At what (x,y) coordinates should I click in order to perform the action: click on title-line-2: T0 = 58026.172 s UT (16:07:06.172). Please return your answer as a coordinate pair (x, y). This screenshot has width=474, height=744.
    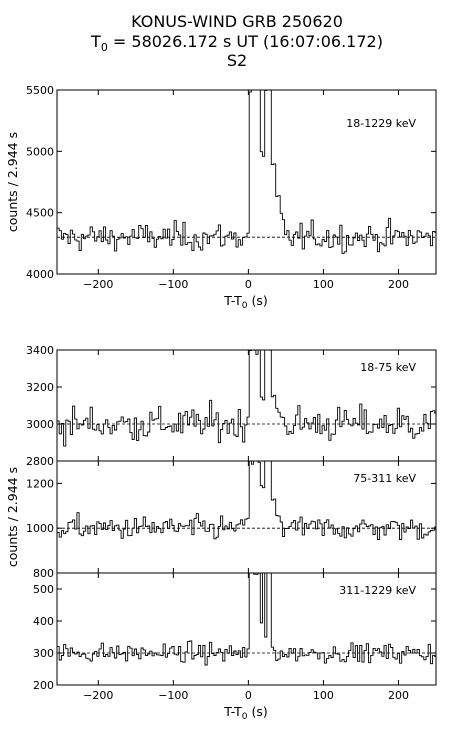
    Looking at the image, I should click on (236, 43).